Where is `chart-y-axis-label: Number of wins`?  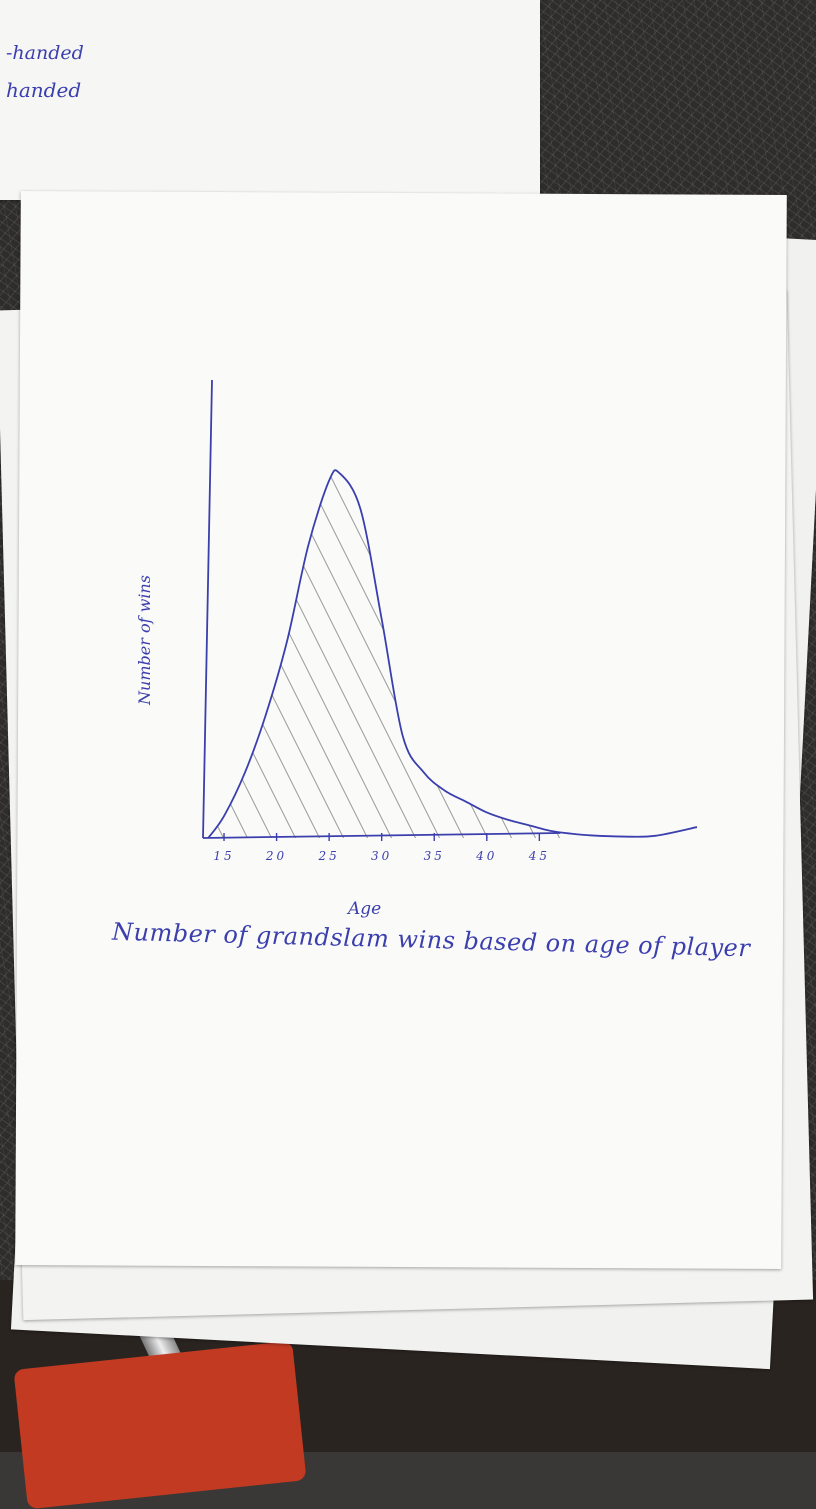
chart-y-axis-label: Number of wins is located at coordinates (144, 640).